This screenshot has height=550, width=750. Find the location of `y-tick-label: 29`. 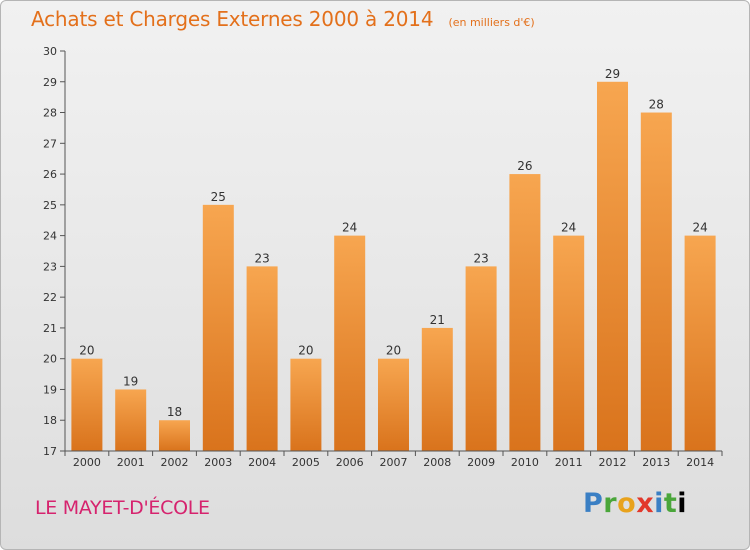

y-tick-label: 29 is located at coordinates (50, 82).